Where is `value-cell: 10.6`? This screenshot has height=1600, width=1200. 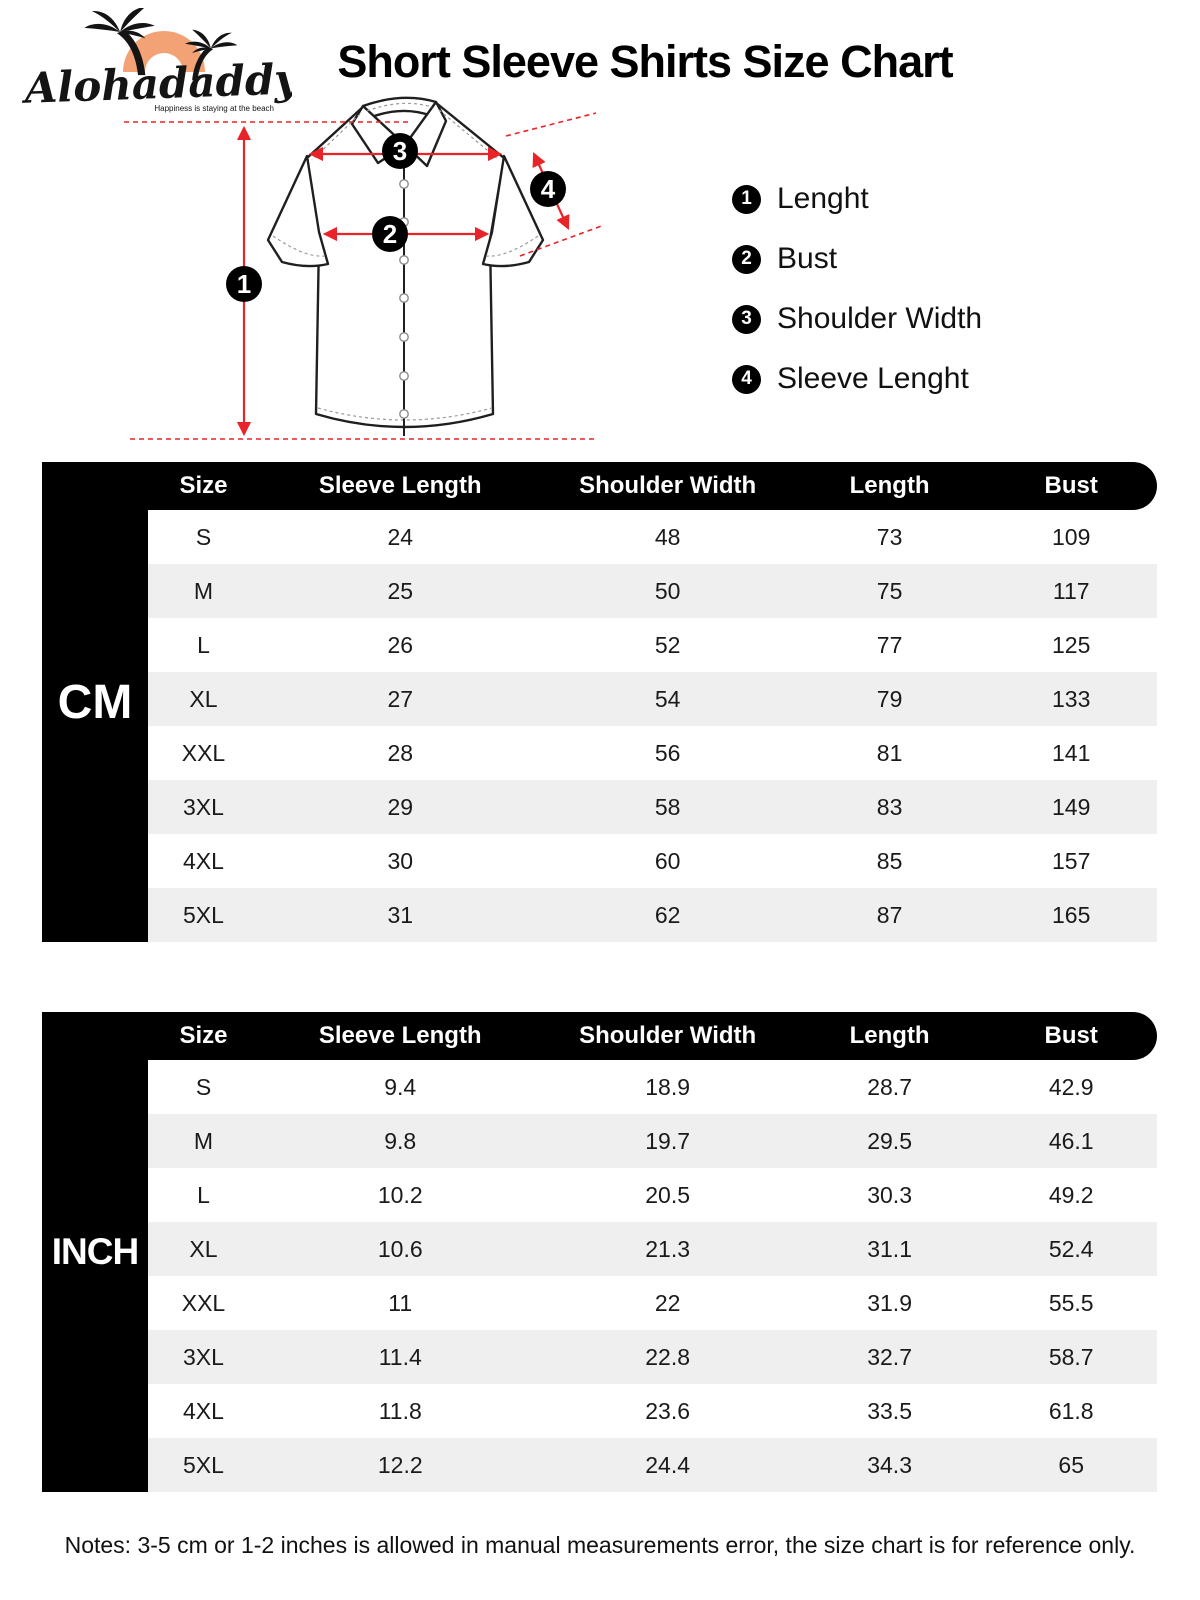
value-cell: 10.6 is located at coordinates (400, 1248).